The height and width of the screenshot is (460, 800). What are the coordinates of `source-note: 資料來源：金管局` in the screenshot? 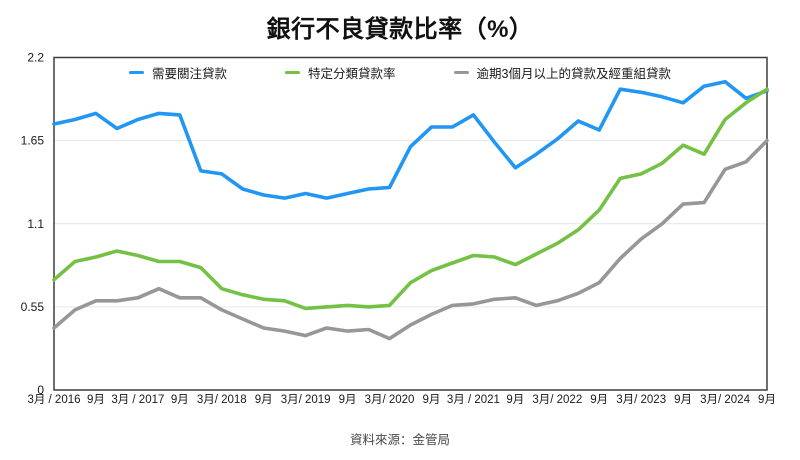 It's located at (399, 440).